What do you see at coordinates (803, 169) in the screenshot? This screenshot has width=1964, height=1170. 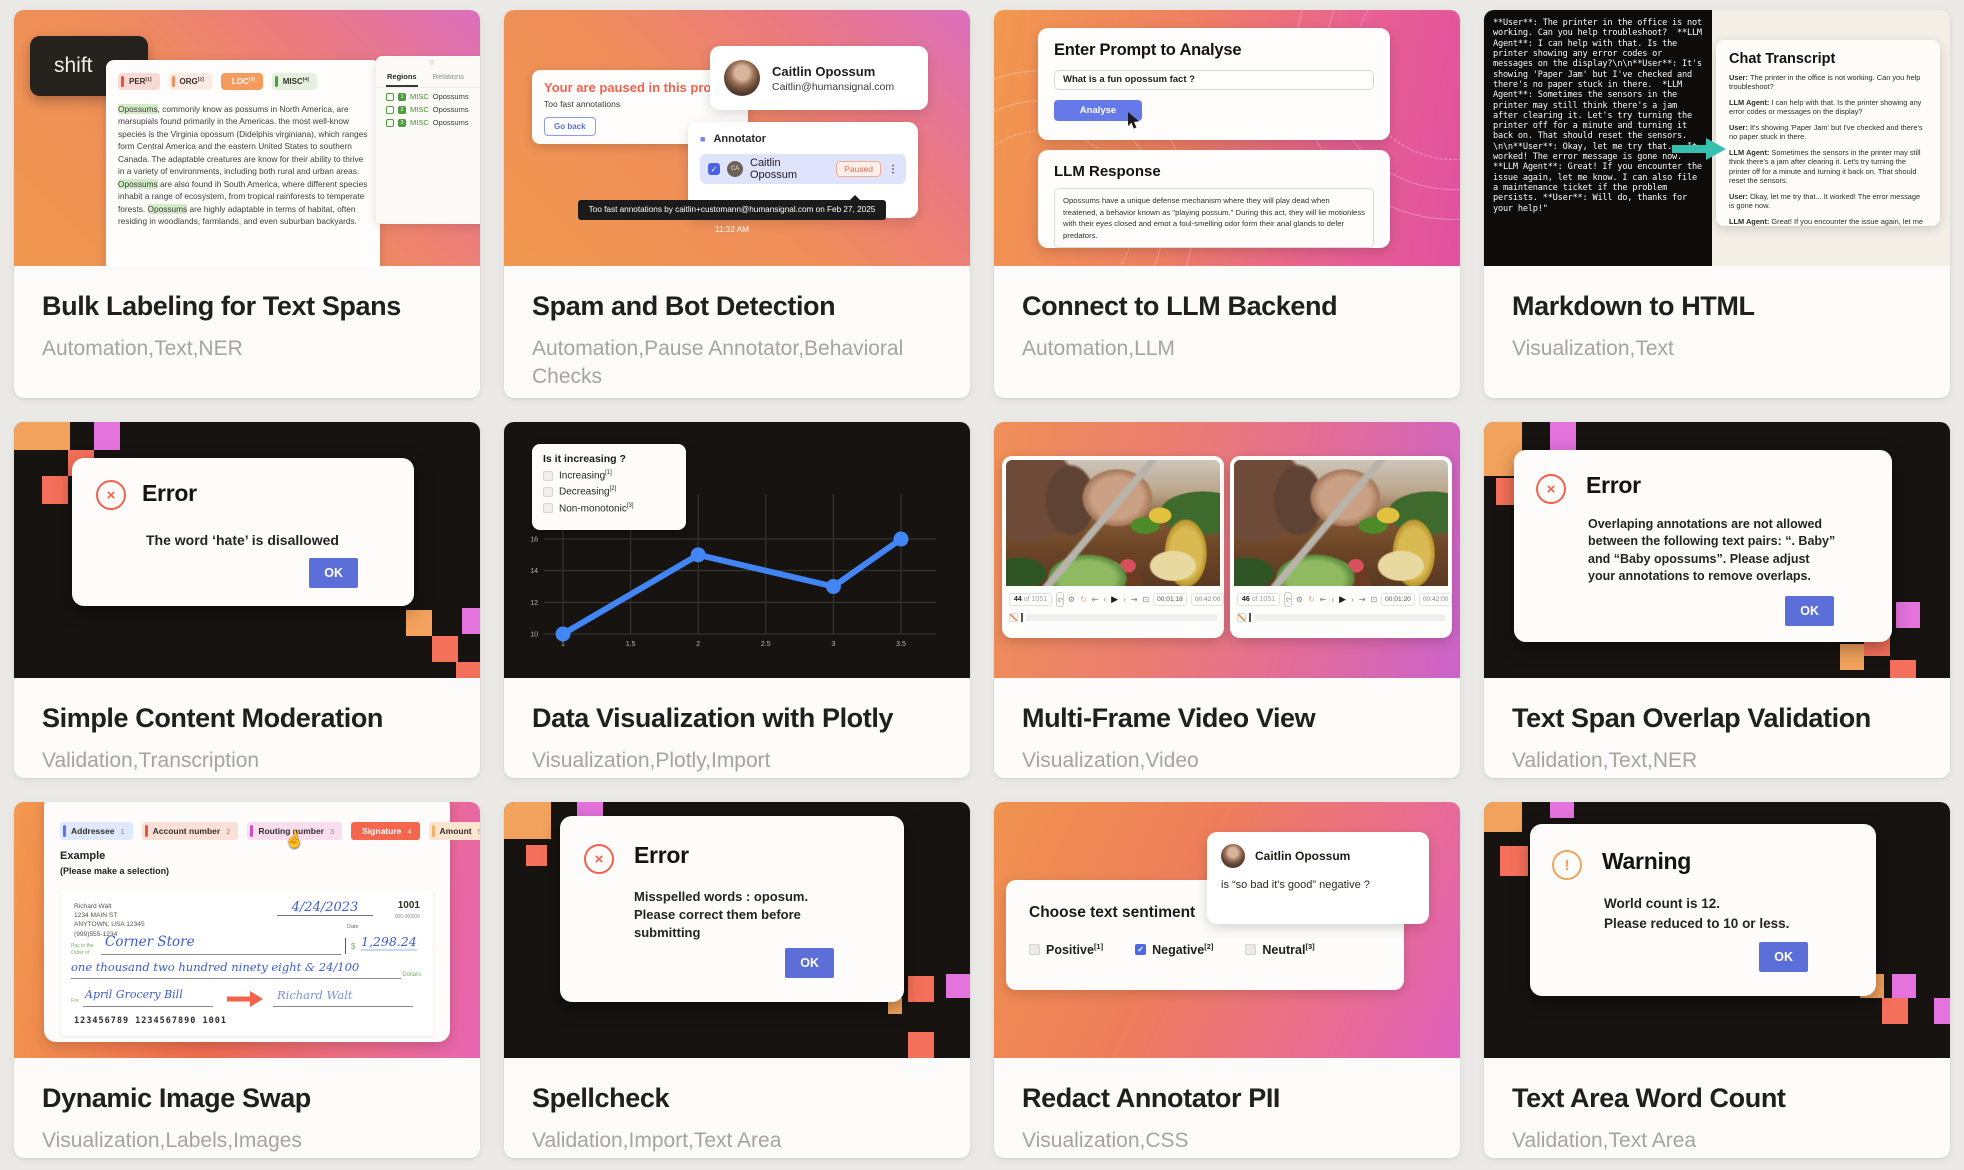 I see `annotator-row: ✓ CA Caitlin Opossum Paused ⋮` at bounding box center [803, 169].